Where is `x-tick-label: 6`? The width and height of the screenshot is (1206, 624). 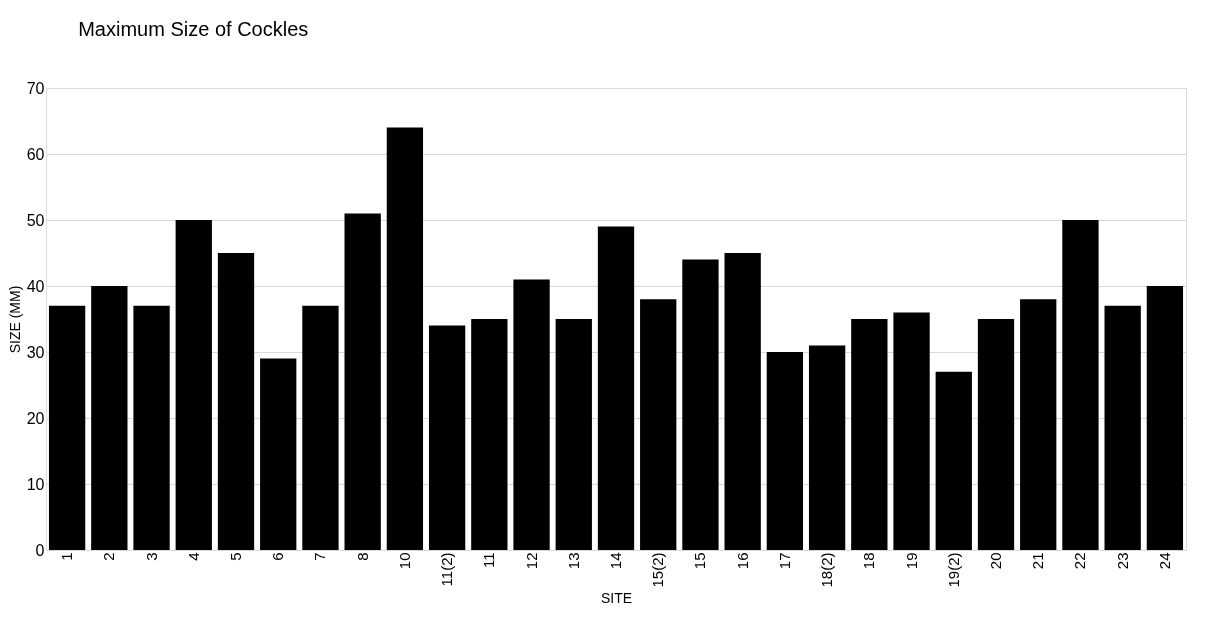 x-tick-label: 6 is located at coordinates (278, 556).